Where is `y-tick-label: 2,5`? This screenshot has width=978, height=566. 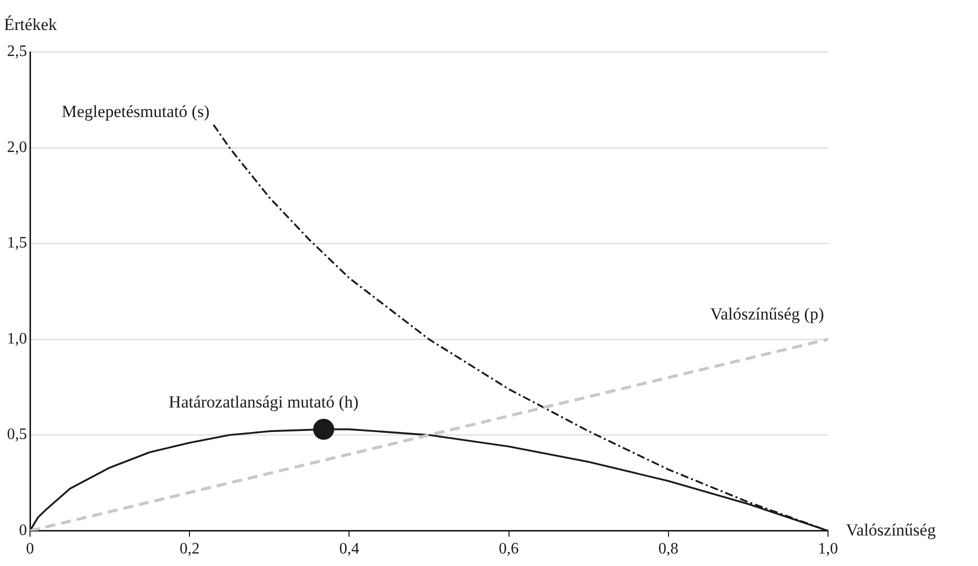
y-tick-label: 2,5 is located at coordinates (17, 51).